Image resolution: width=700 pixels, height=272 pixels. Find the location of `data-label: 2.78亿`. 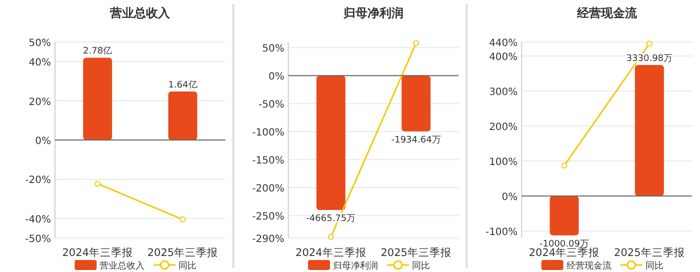

data-label: 2.78亿 is located at coordinates (97, 51).